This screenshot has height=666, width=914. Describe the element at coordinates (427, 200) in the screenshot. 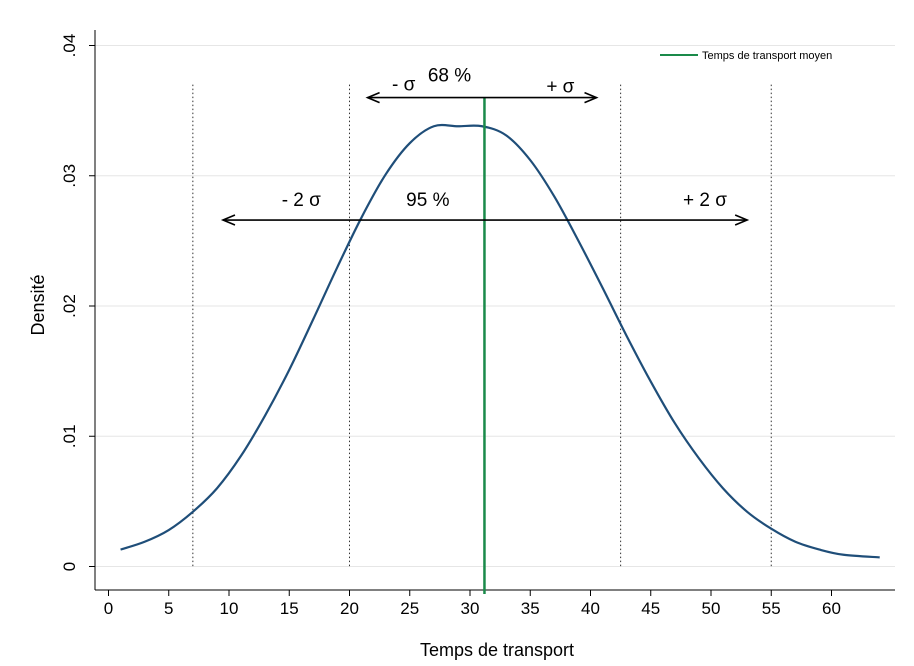

I see `sigma2-percent-label: 95 %` at that location.